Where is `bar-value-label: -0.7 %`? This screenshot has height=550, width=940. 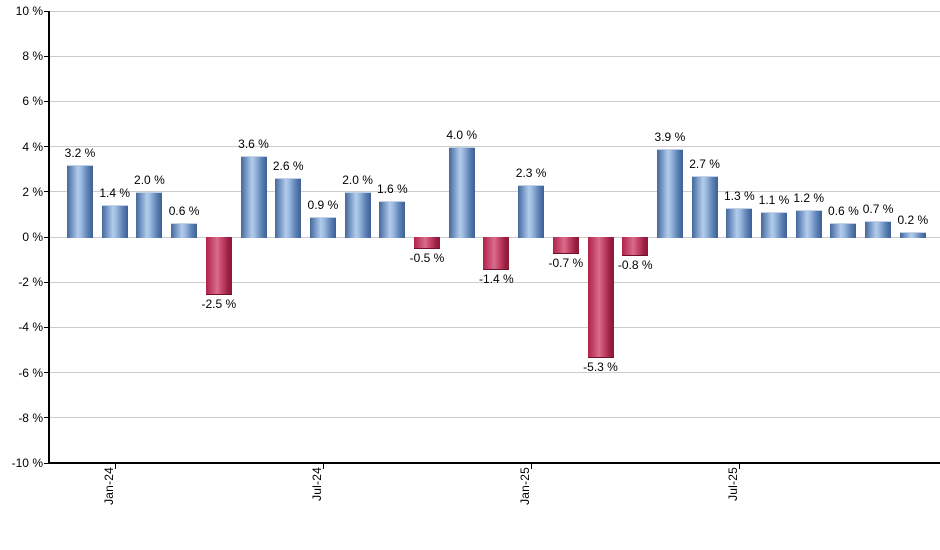
bar-value-label: -0.7 % is located at coordinates (566, 262).